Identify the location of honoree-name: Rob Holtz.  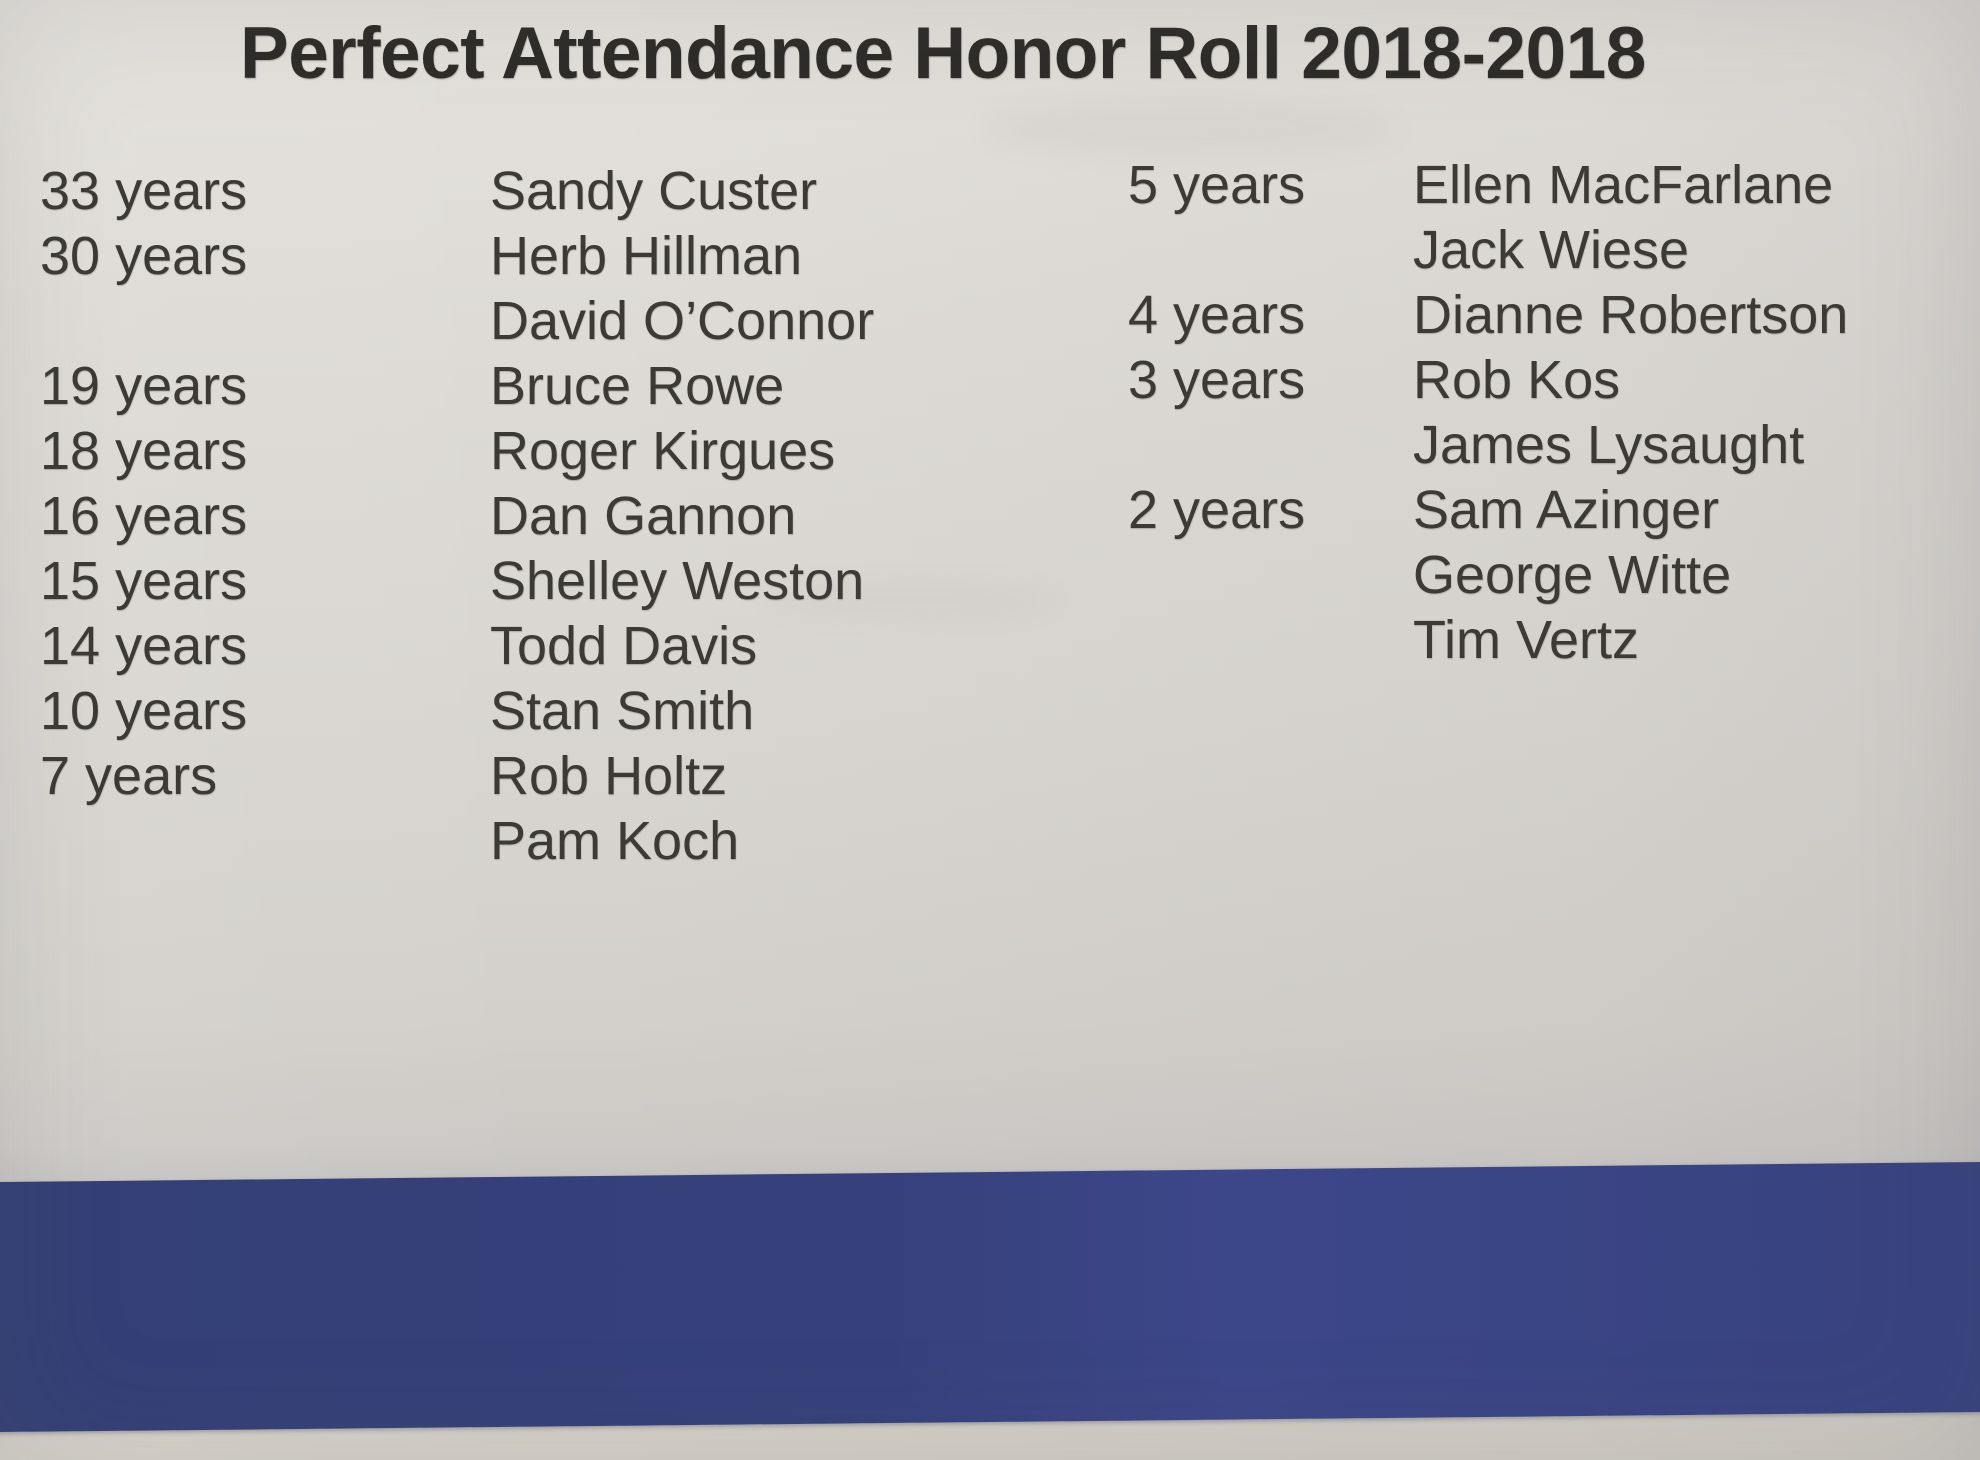
(609, 776).